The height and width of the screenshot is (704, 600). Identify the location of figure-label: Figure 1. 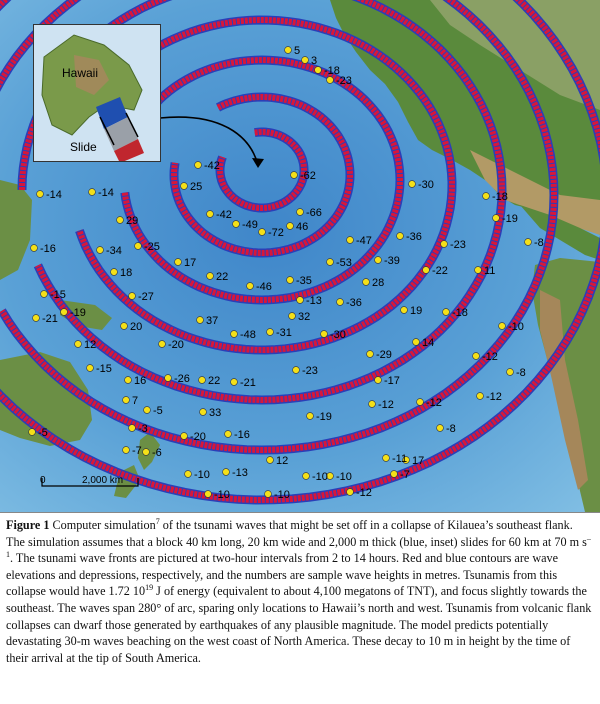
(28, 525).